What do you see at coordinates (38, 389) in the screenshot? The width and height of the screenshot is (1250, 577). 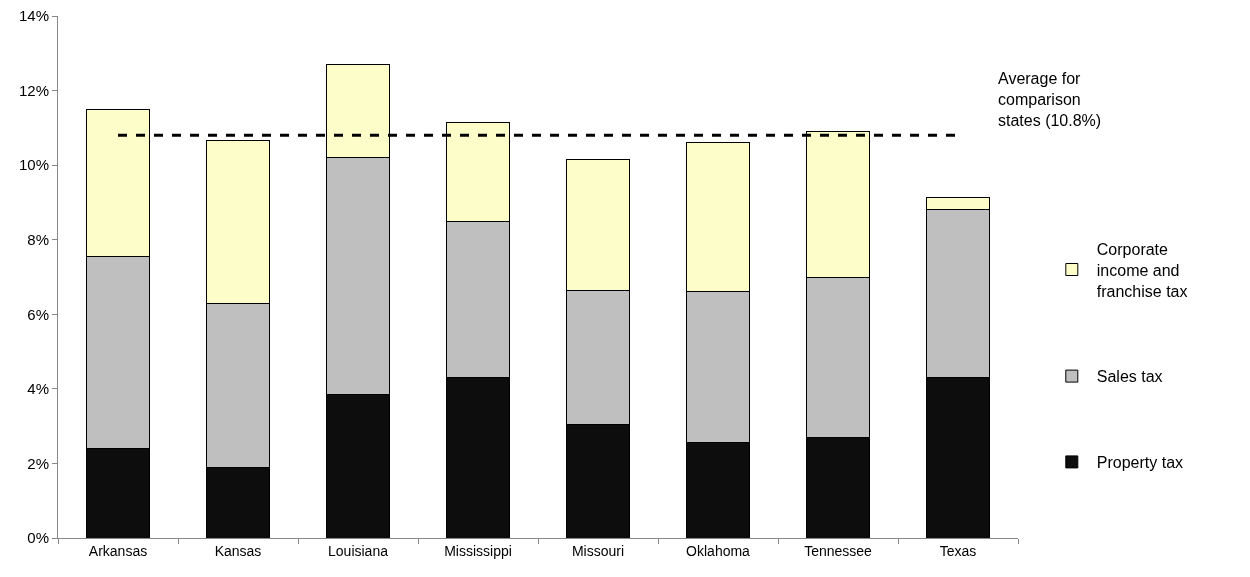 I see `y-tick-label: 4%` at bounding box center [38, 389].